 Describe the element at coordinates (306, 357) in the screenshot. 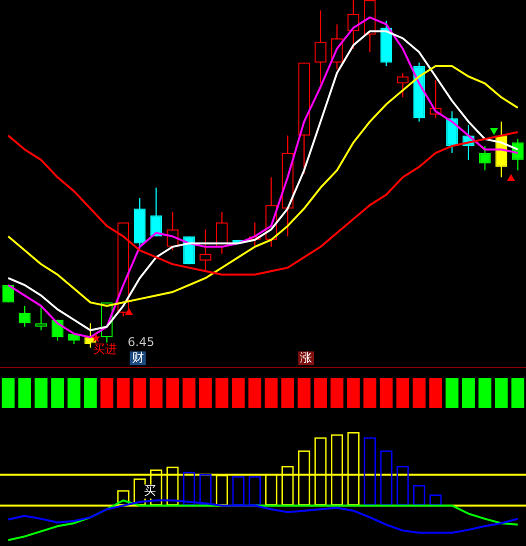

I see `text: 涨` at that location.